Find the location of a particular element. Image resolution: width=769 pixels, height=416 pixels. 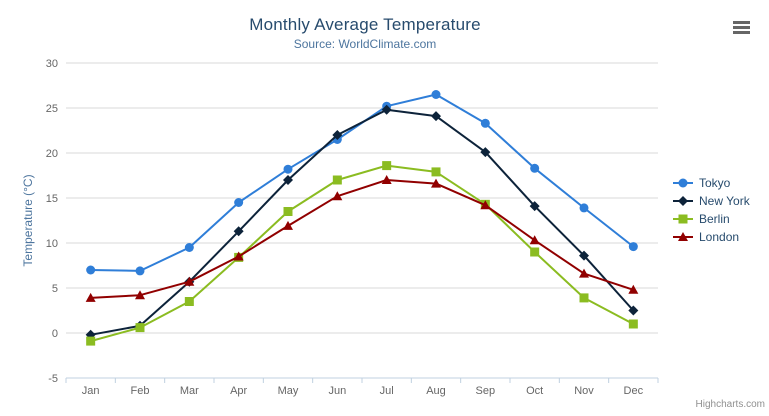

legend: Tokyo New York Berlin London is located at coordinates (711, 210).